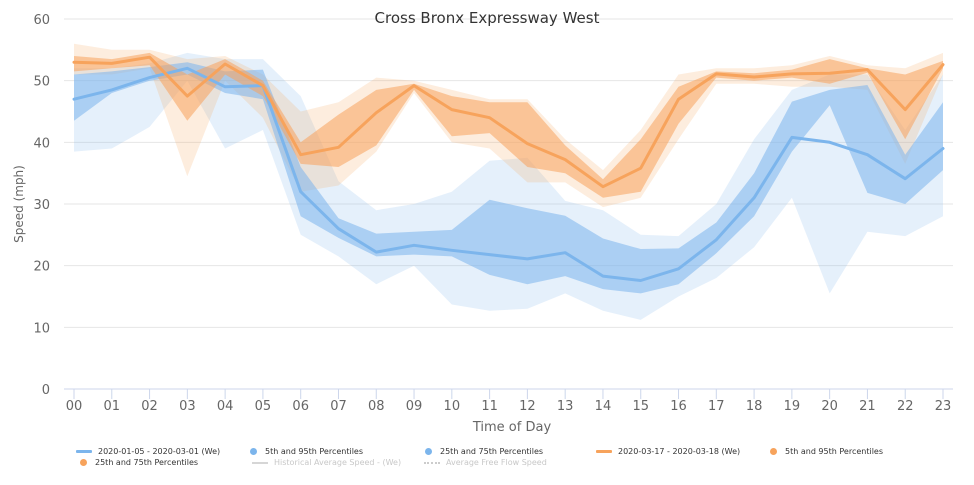 This screenshot has height=485, width=974. I want to click on chart-title: Cross Bronx Expressway West, so click(487, 18).